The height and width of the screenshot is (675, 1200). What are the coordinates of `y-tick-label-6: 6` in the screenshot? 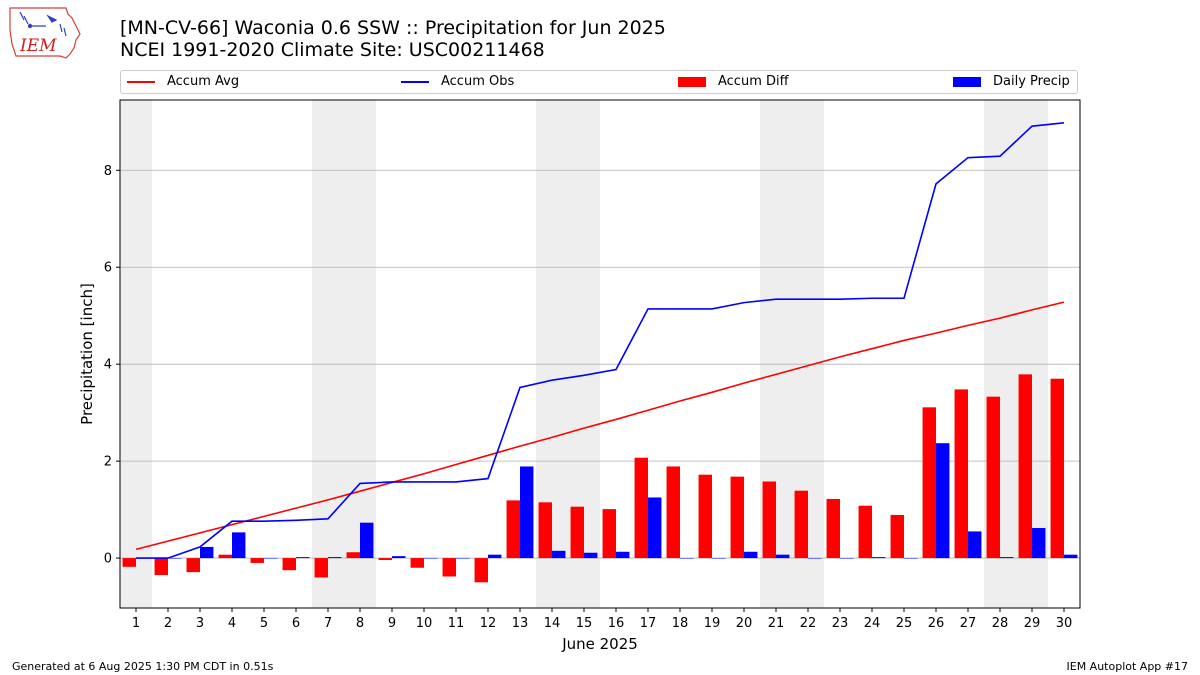 It's located at (108, 268).